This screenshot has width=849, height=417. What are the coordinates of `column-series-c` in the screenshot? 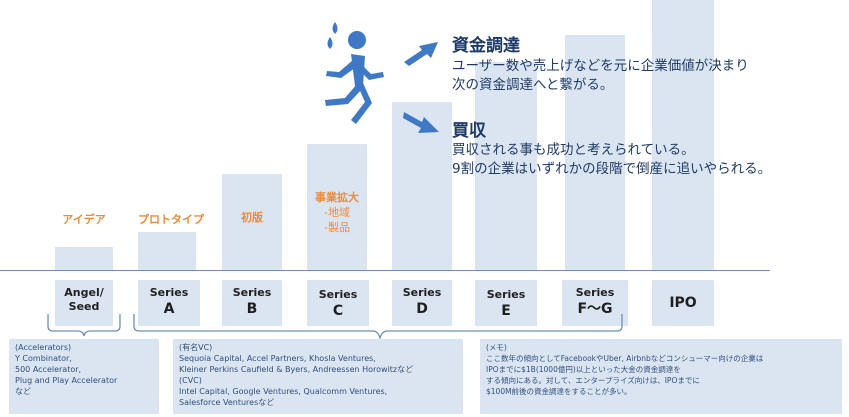 It's located at (337, 207).